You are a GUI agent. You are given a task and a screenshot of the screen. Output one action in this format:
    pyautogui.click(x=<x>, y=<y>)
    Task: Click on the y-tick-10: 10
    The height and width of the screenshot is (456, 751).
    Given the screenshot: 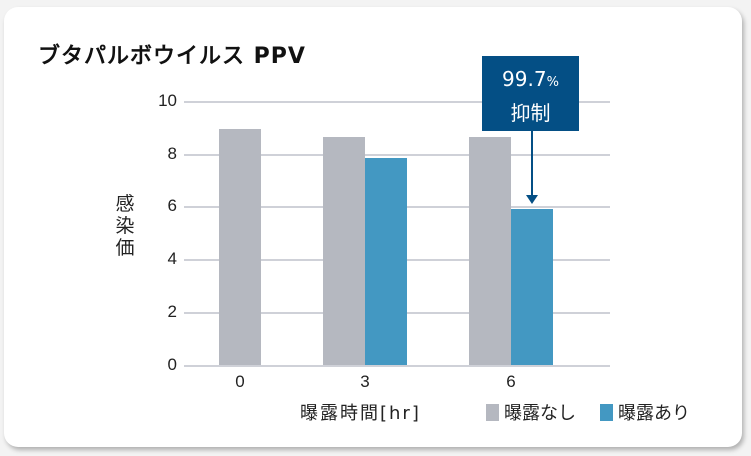 What is the action you would take?
    pyautogui.click(x=167, y=100)
    